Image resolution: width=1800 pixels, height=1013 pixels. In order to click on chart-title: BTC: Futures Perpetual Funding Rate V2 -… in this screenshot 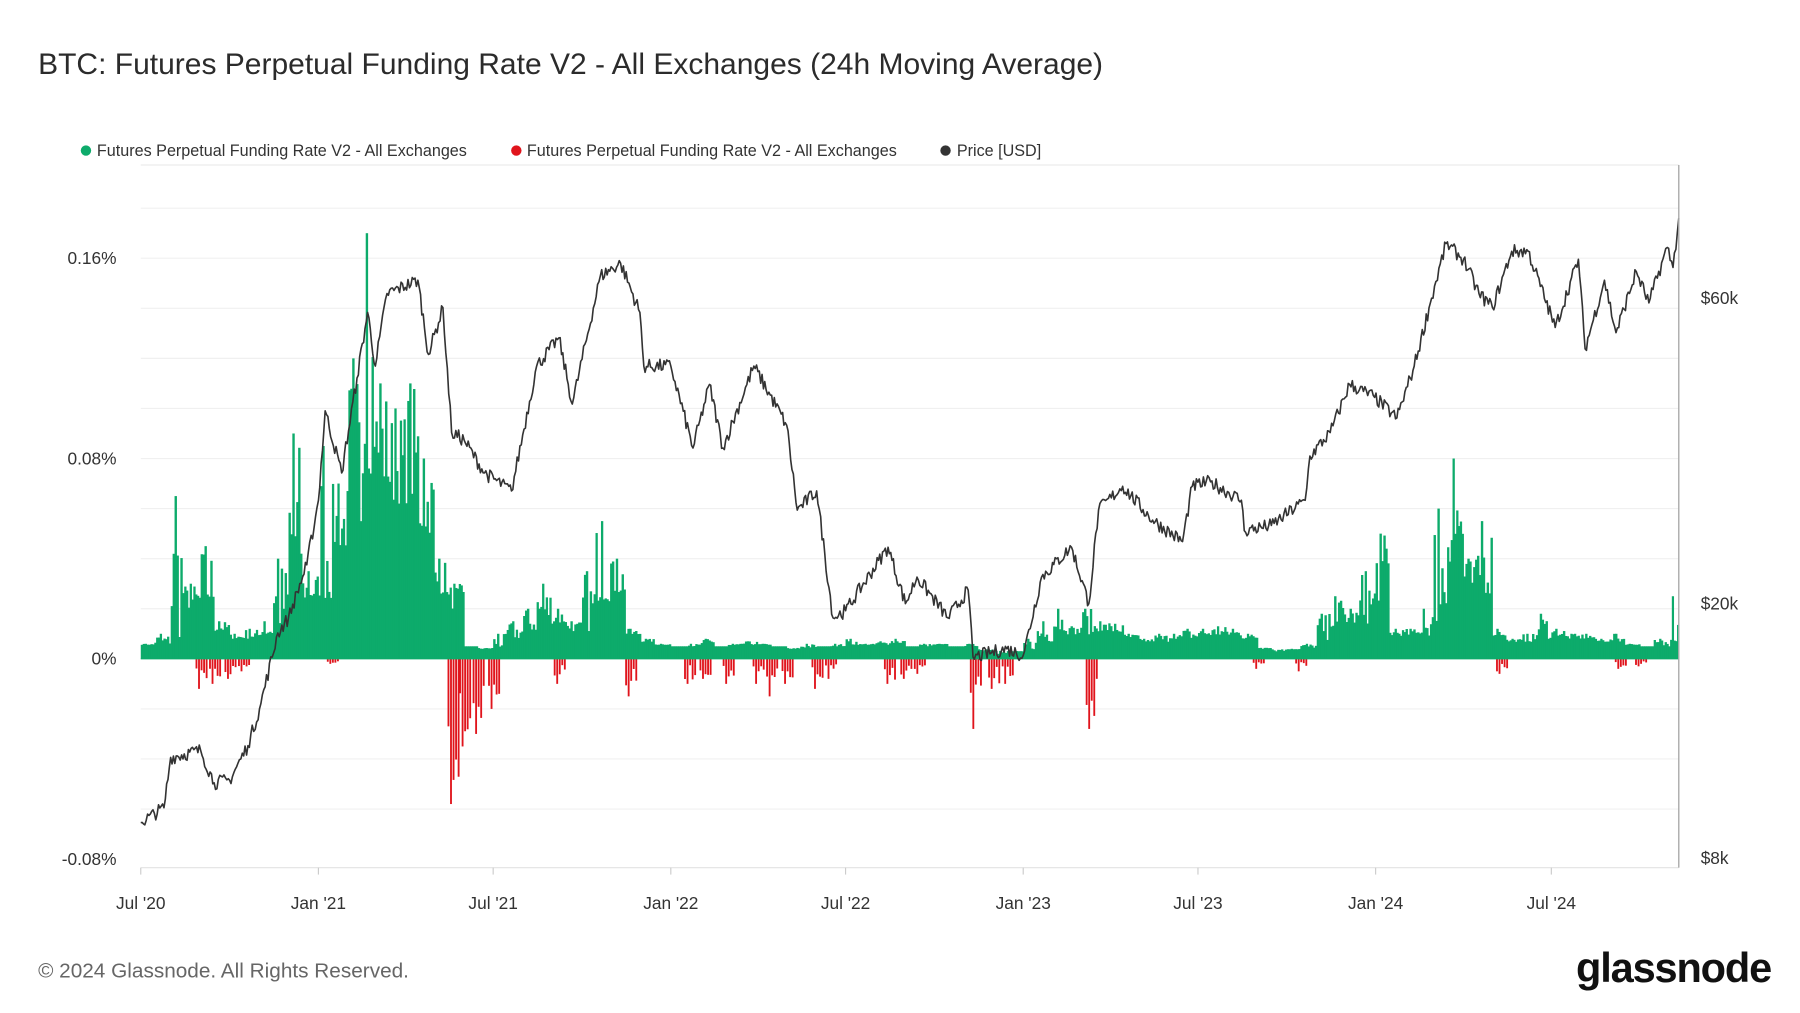, I will do `click(571, 63)`.